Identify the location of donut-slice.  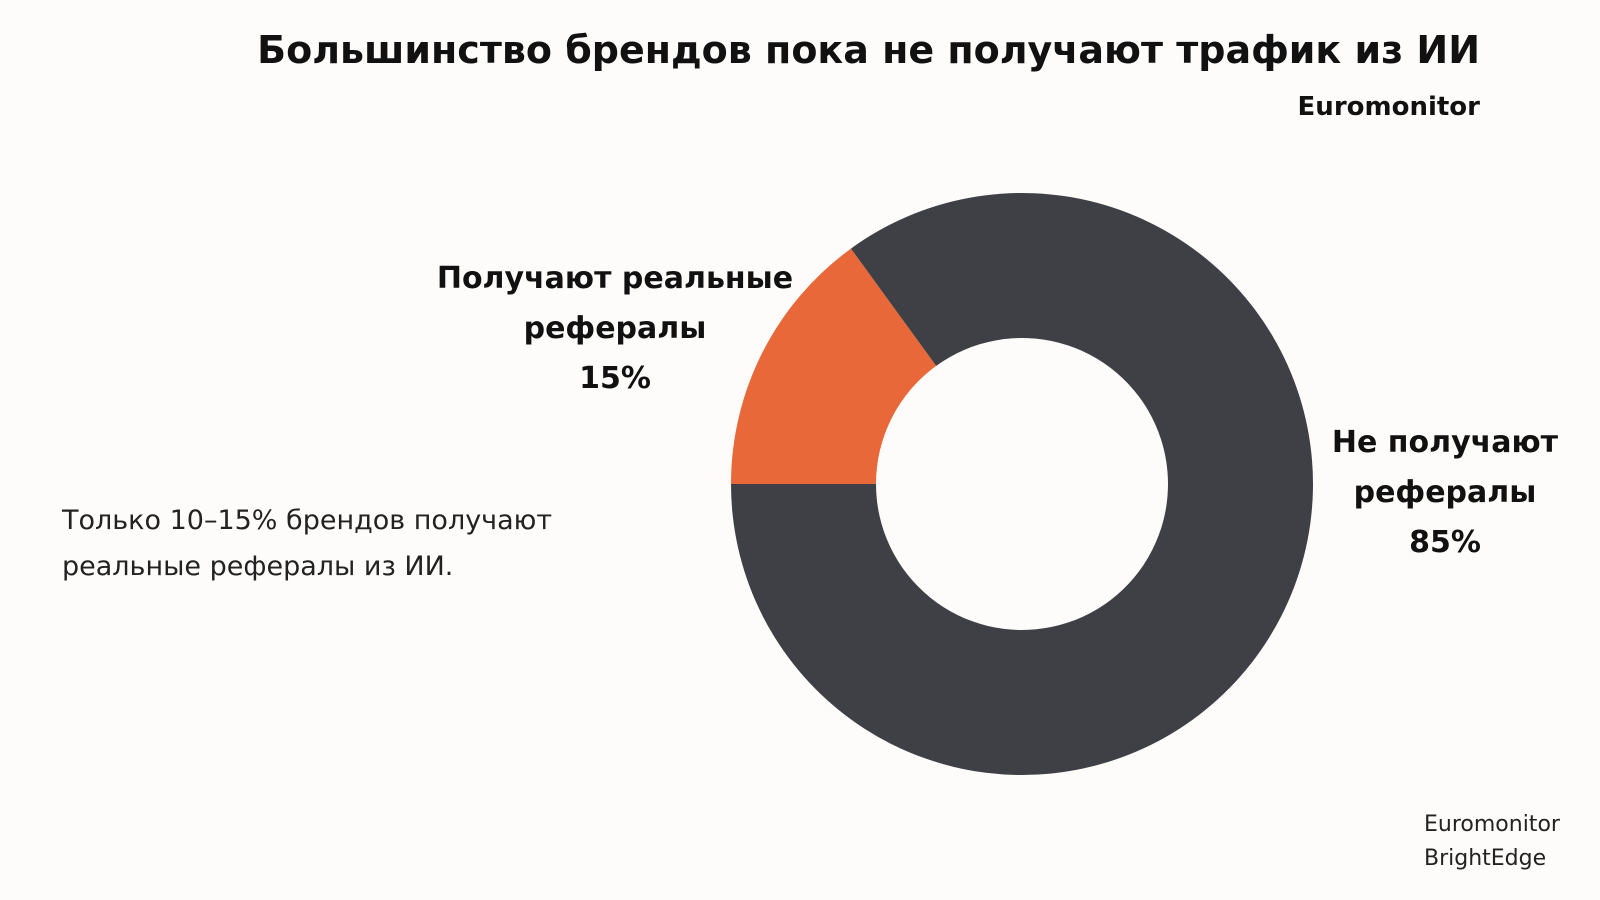
(834, 366).